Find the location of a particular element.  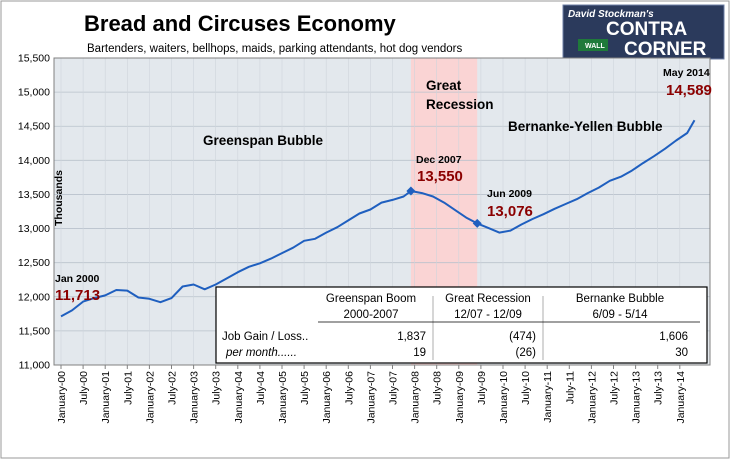

logo-top-text: David Stockman's is located at coordinates (611, 14).